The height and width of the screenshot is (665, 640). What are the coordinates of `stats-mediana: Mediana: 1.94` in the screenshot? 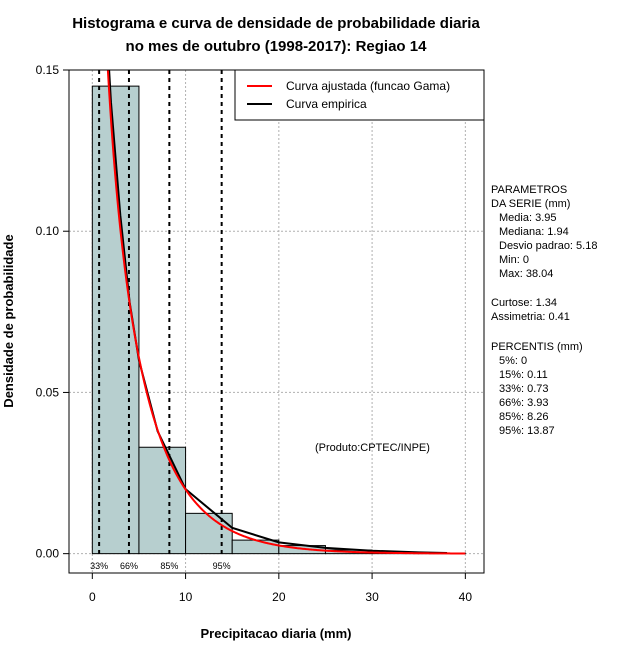 It's located at (534, 232).